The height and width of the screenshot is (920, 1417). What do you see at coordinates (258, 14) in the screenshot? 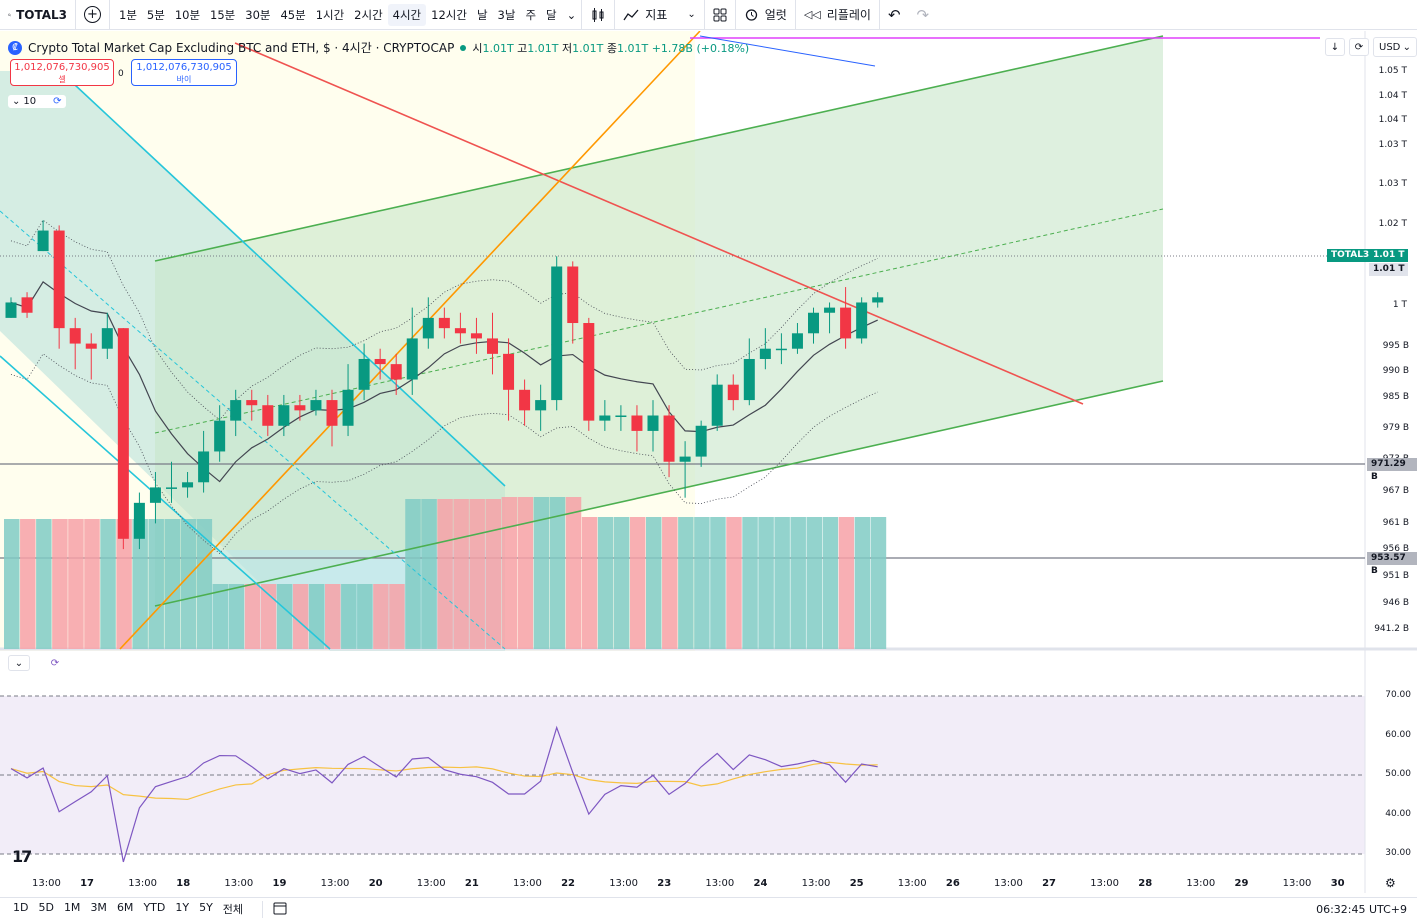
I see `interval-4: 30분` at bounding box center [258, 14].